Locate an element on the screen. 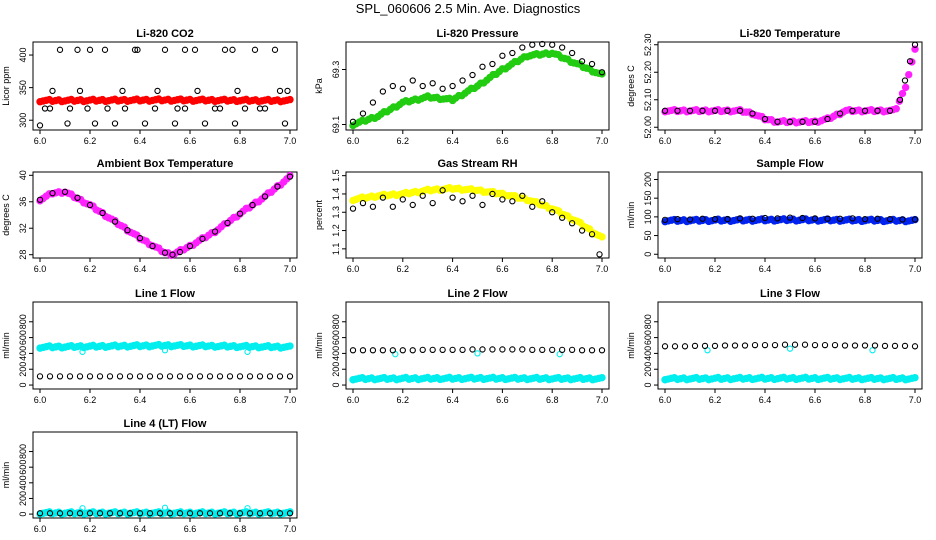 Image resolution: width=936 pixels, height=540 pixels. line-2-flow-xtick-label: 6.2 is located at coordinates (403, 400).